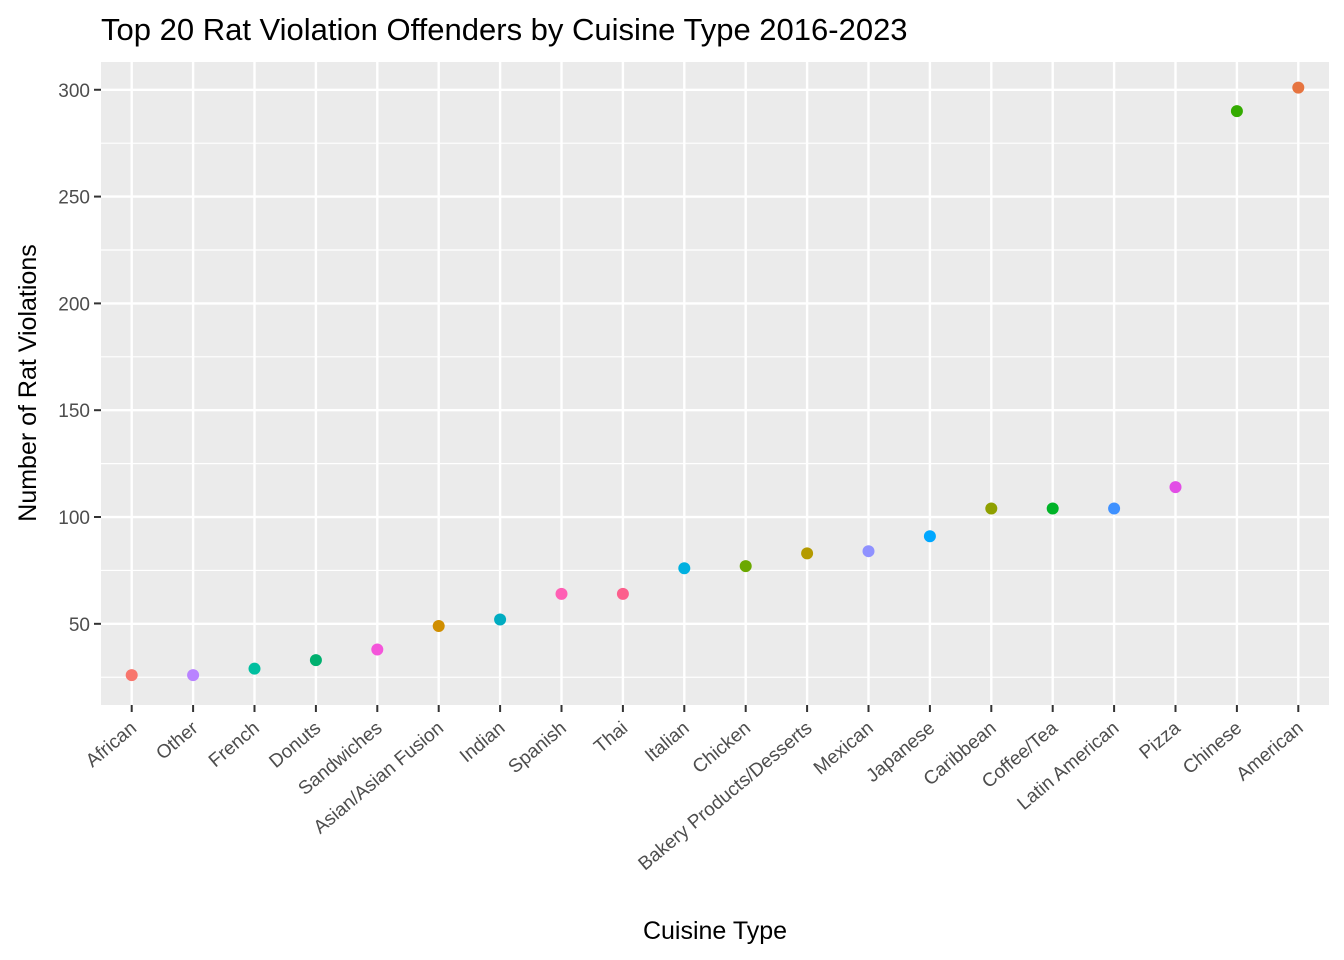  What do you see at coordinates (74, 198) in the screenshot?
I see `y-tick-label: 250` at bounding box center [74, 198].